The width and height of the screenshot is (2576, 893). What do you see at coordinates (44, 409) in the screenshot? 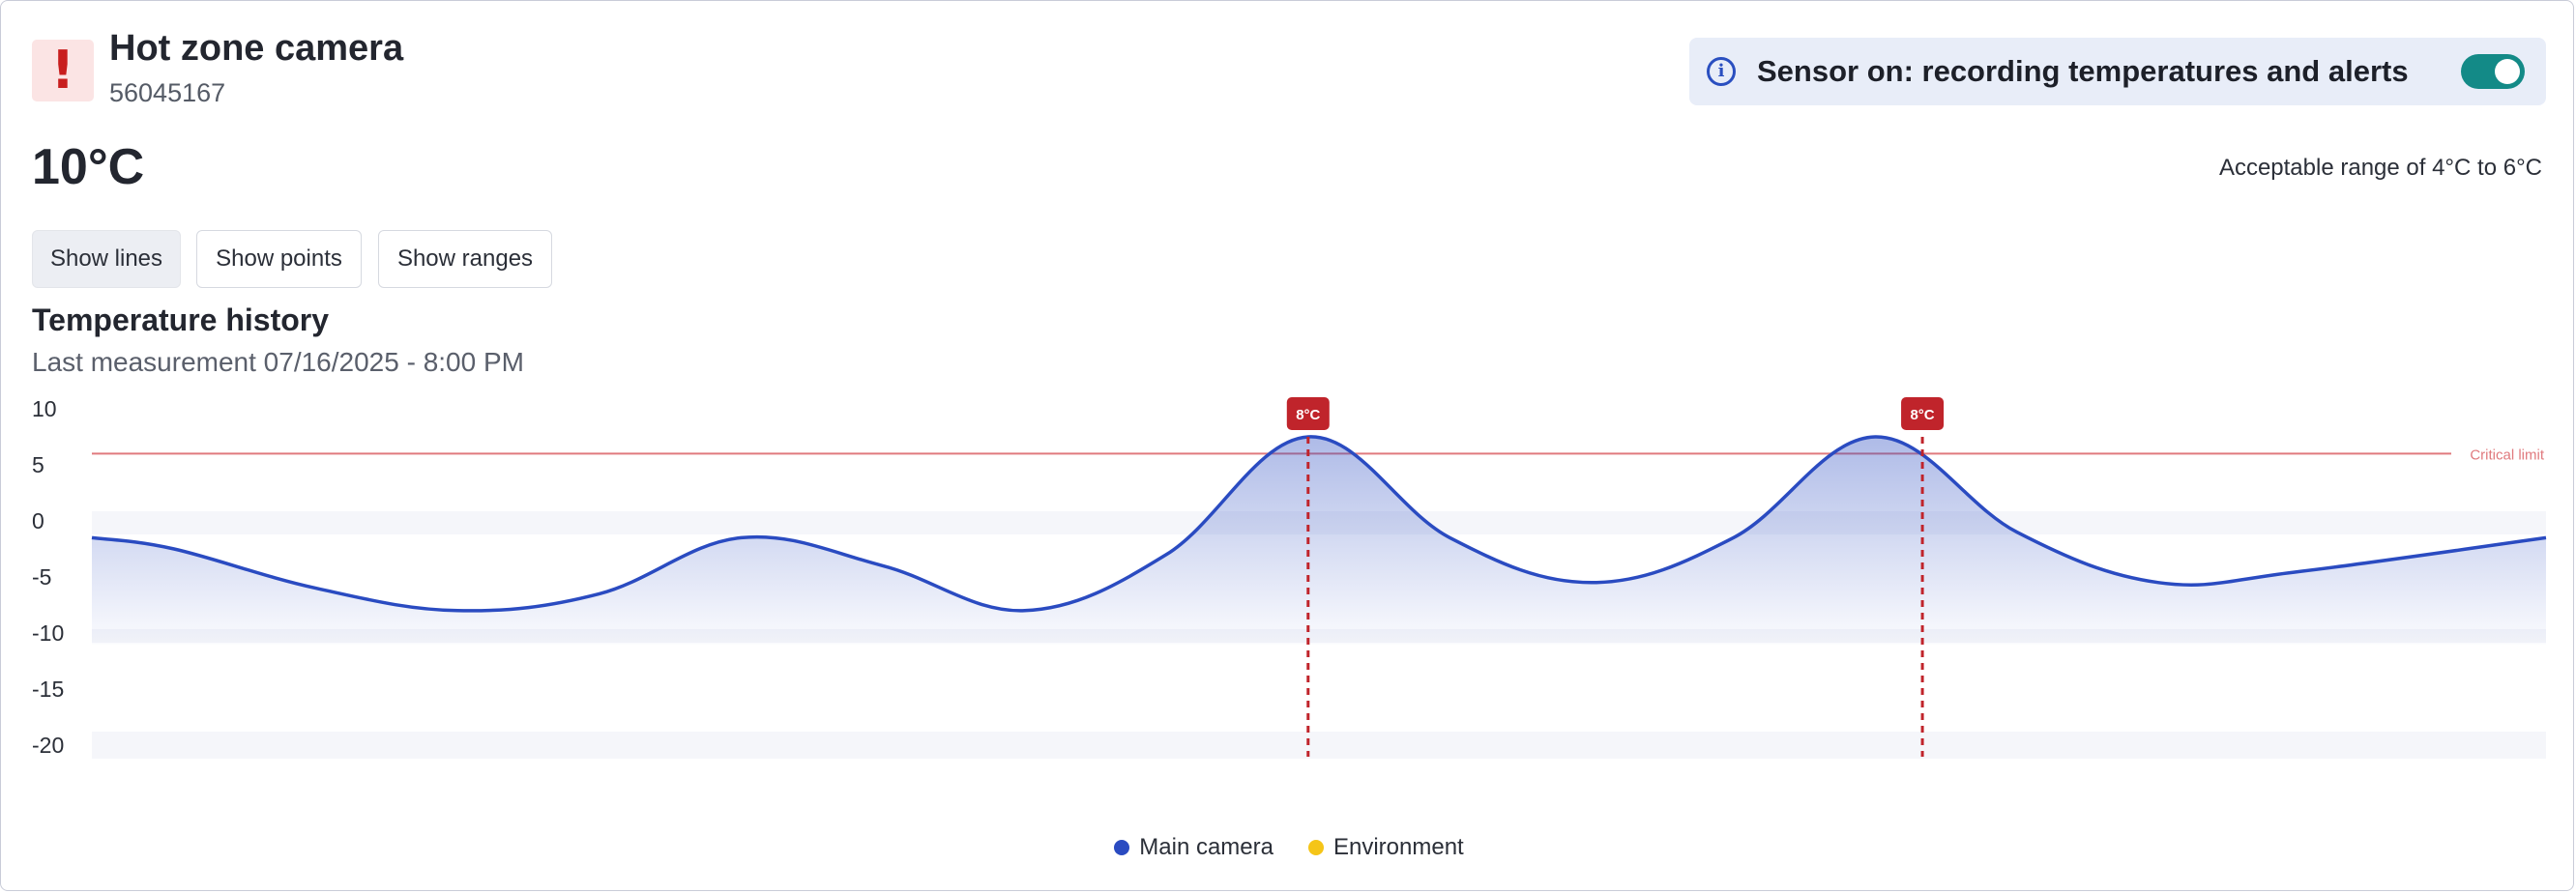
I see `y-tick-label: 10` at bounding box center [44, 409].